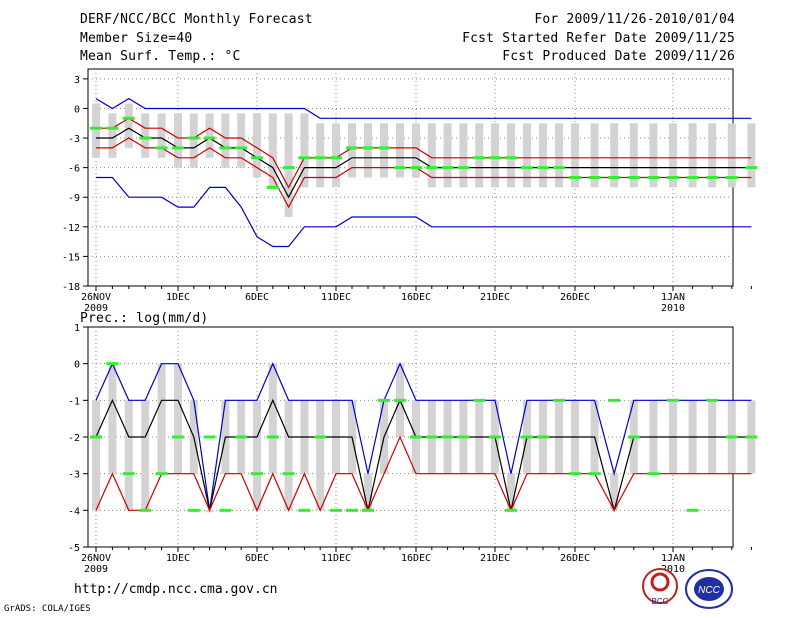  What do you see at coordinates (77, 109) in the screenshot?
I see `y-tick-label: 0` at bounding box center [77, 109].